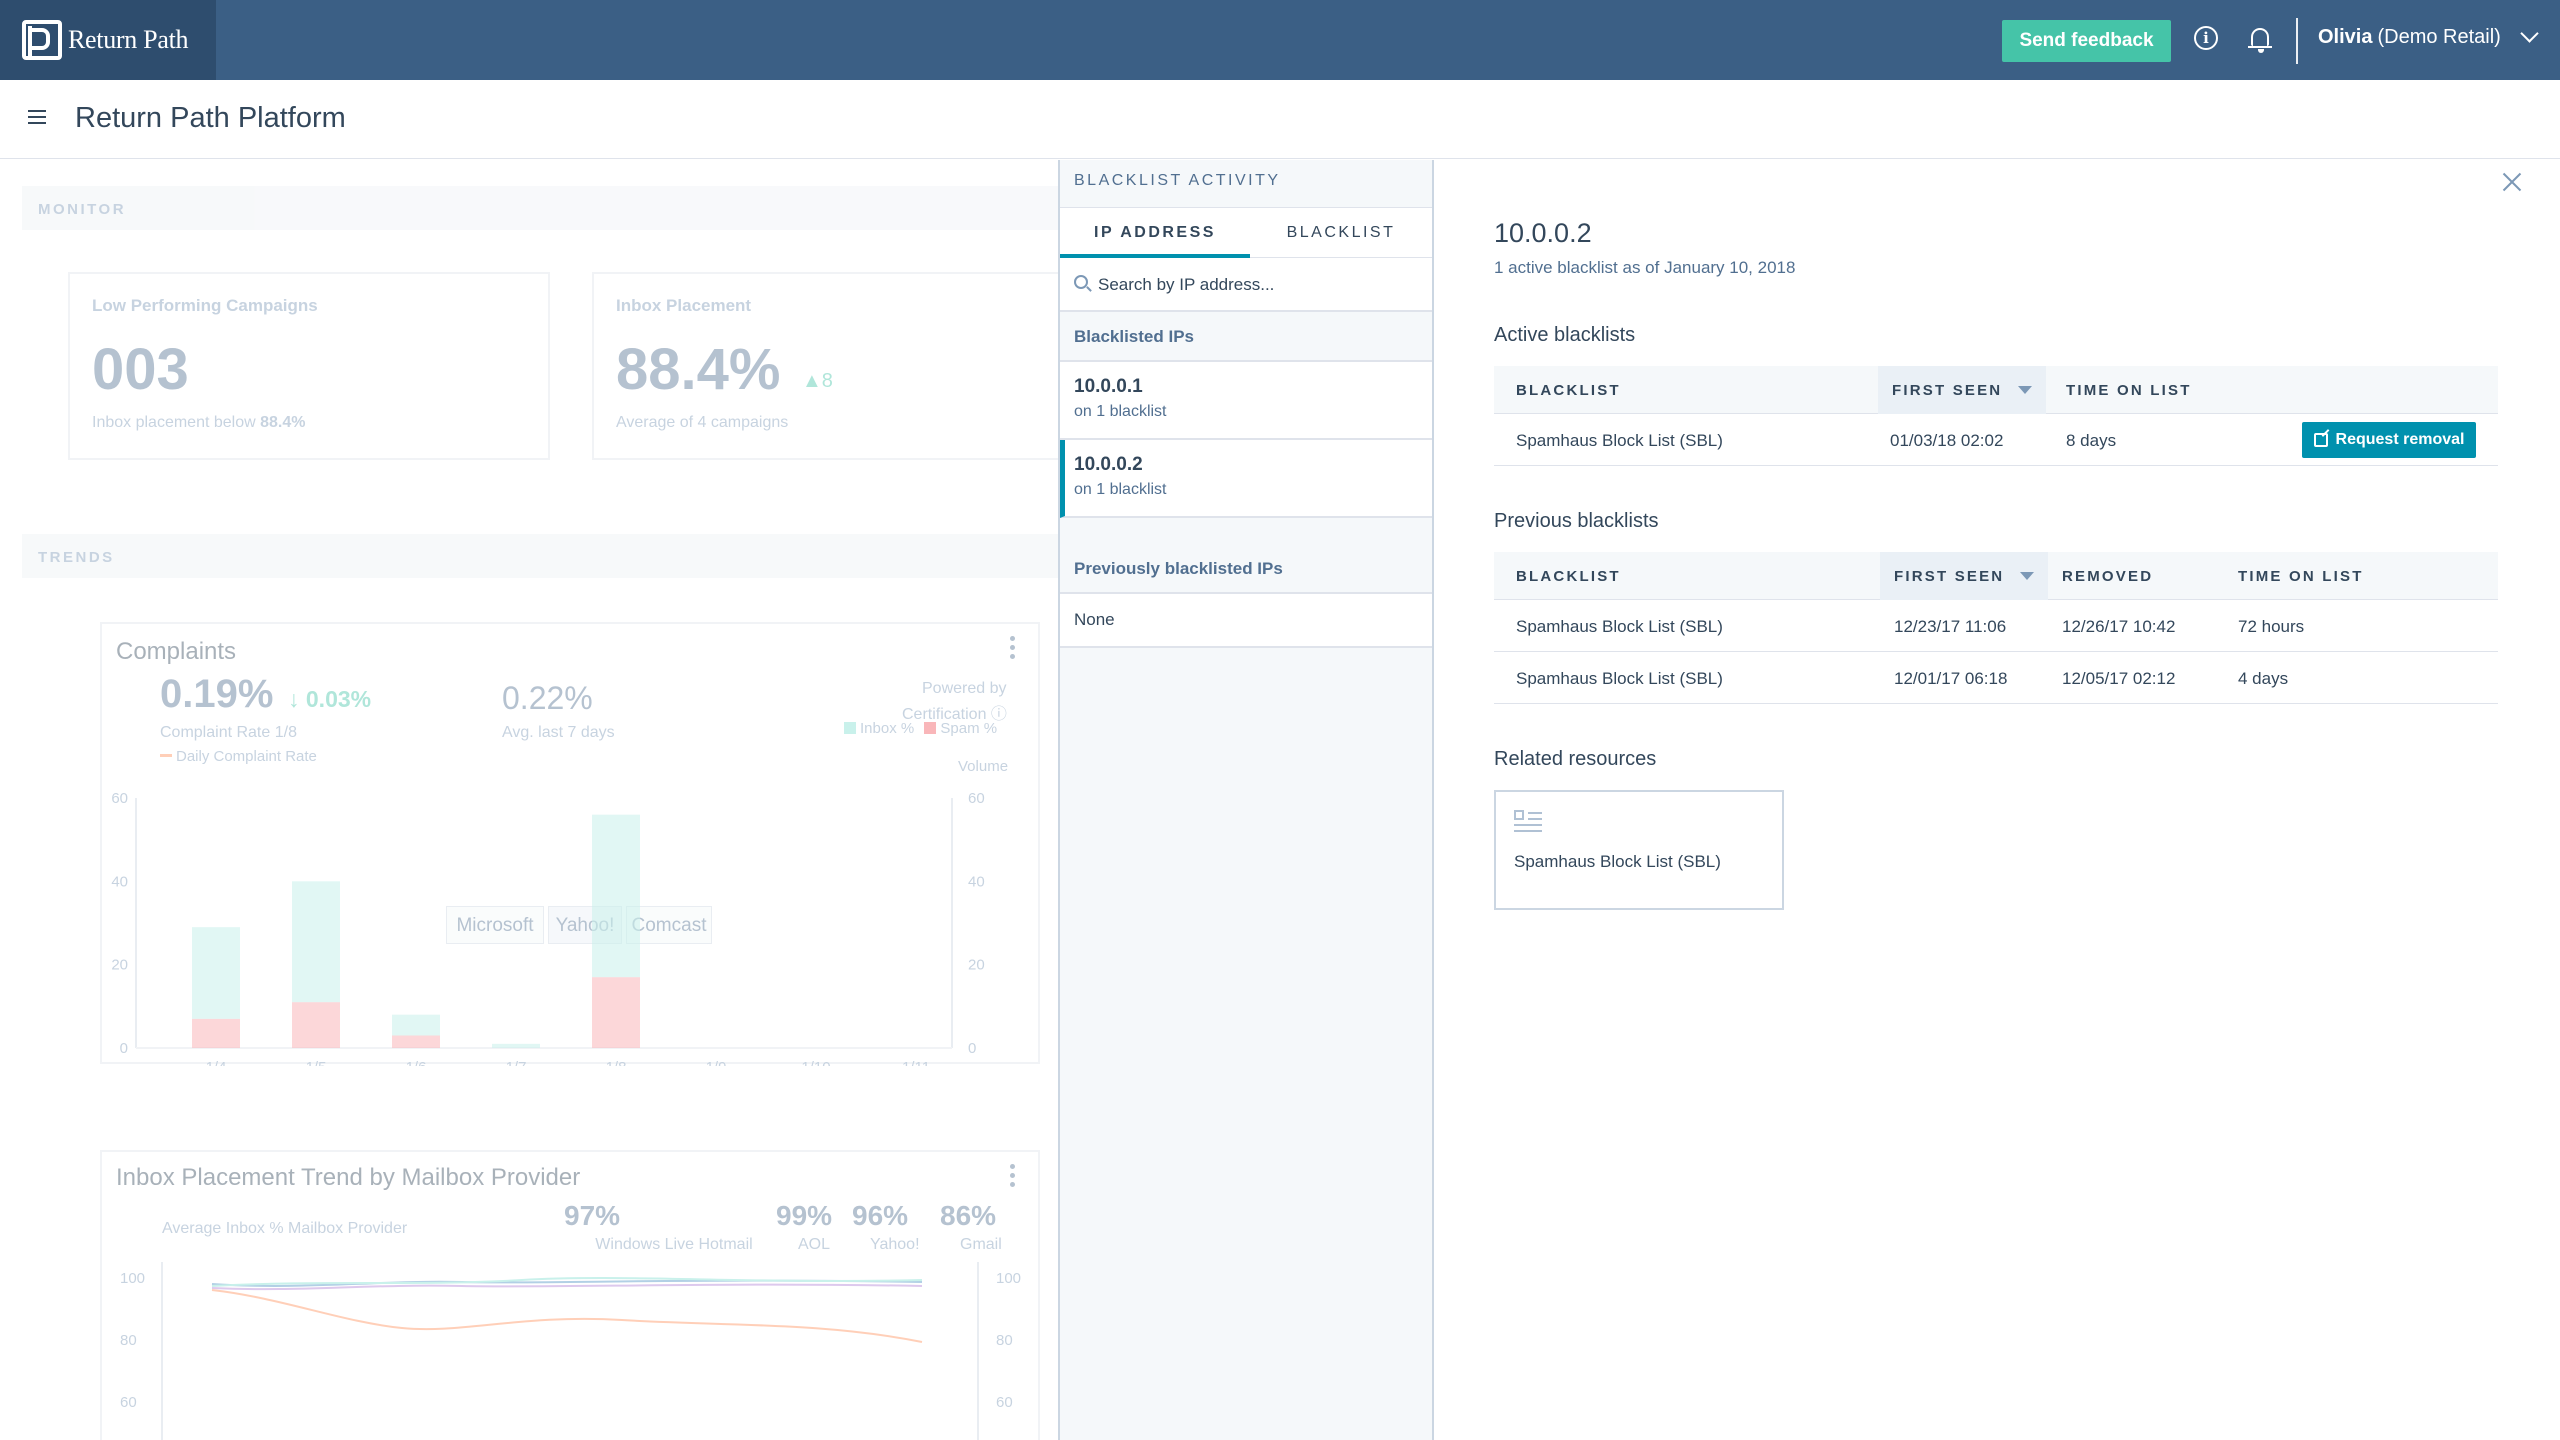 The height and width of the screenshot is (1440, 2560). Describe the element at coordinates (416, 1062) in the screenshot. I see `x-tick-label: 1/6` at that location.